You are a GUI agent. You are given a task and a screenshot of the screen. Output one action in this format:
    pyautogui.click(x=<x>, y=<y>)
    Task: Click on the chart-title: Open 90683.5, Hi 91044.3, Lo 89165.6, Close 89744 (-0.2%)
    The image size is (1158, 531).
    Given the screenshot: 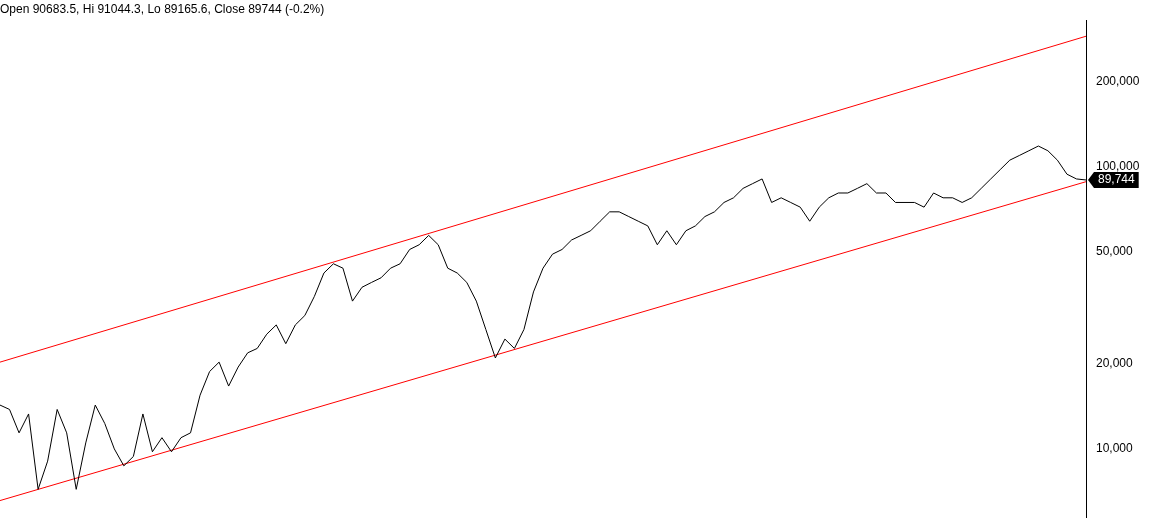 What is the action you would take?
    pyautogui.click(x=162, y=8)
    